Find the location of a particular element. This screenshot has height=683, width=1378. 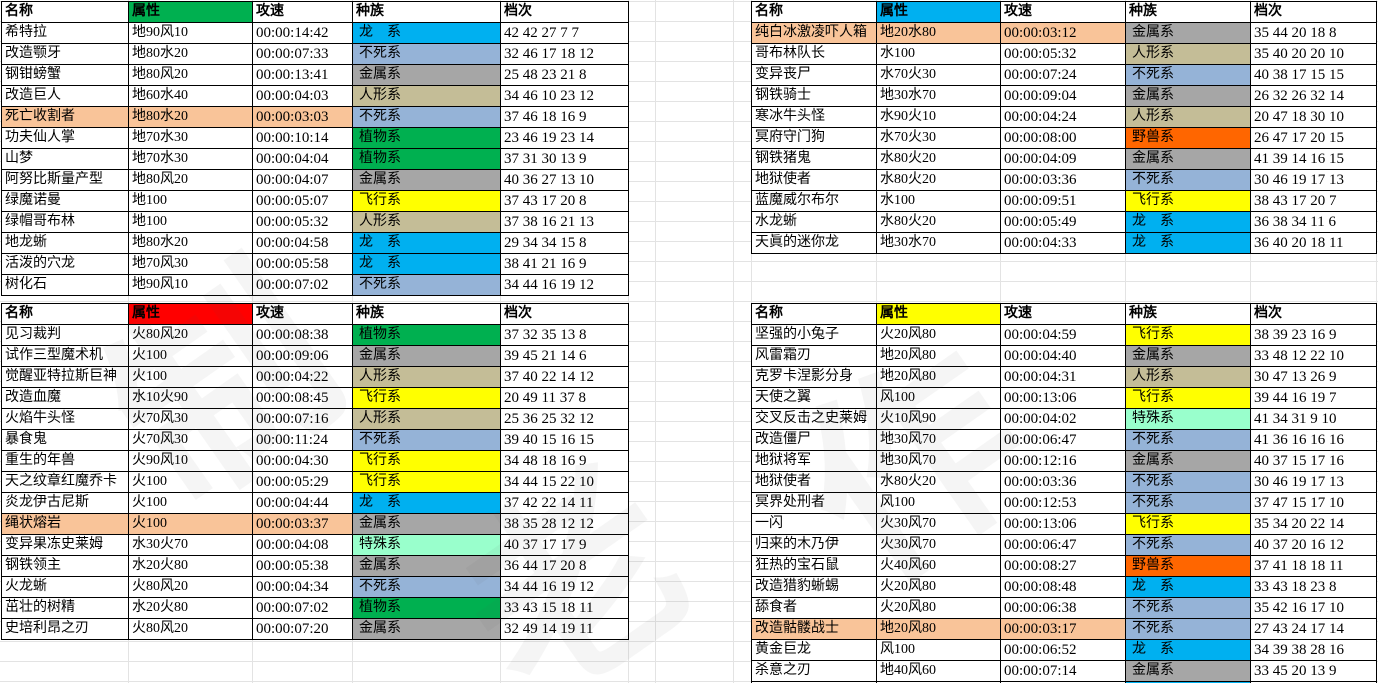

cell-monster-name: 树化石 is located at coordinates (65, 285).